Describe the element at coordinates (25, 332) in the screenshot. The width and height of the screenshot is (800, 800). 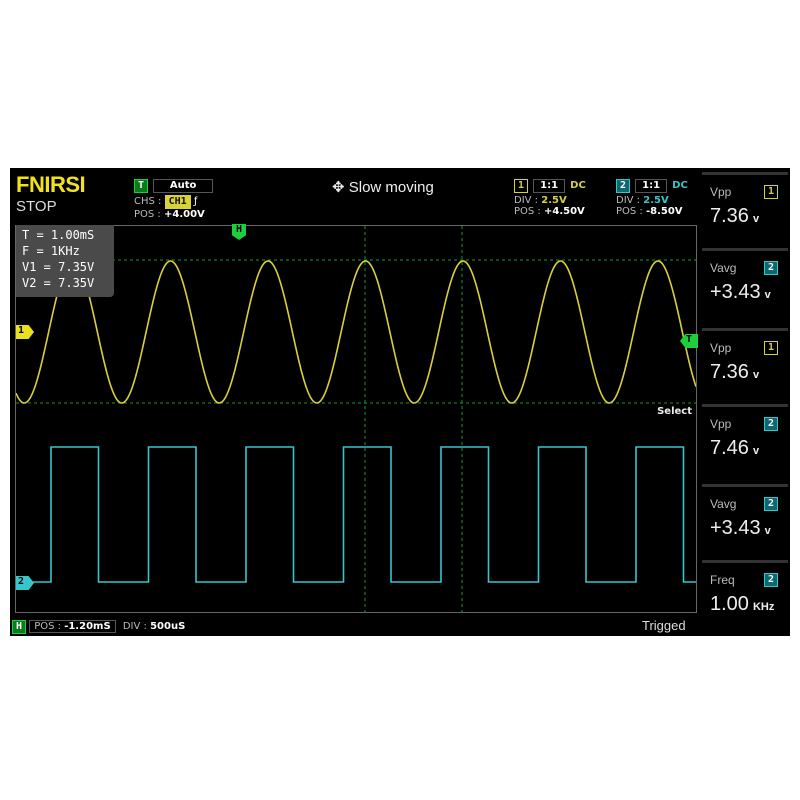
I see `ch1-marker: 1` at that location.